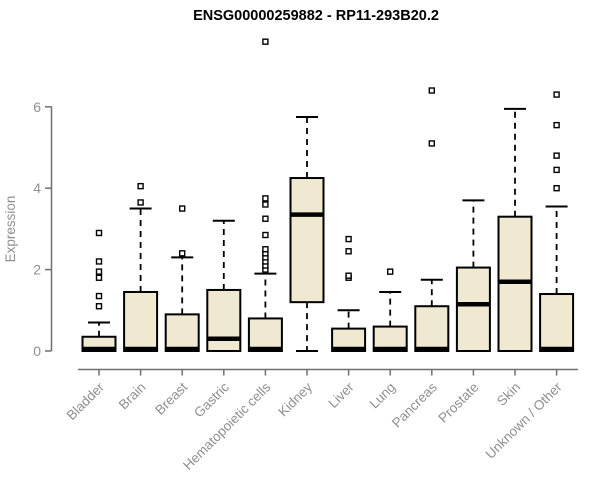  I want to click on x-category-label: Gastric, so click(211, 399).